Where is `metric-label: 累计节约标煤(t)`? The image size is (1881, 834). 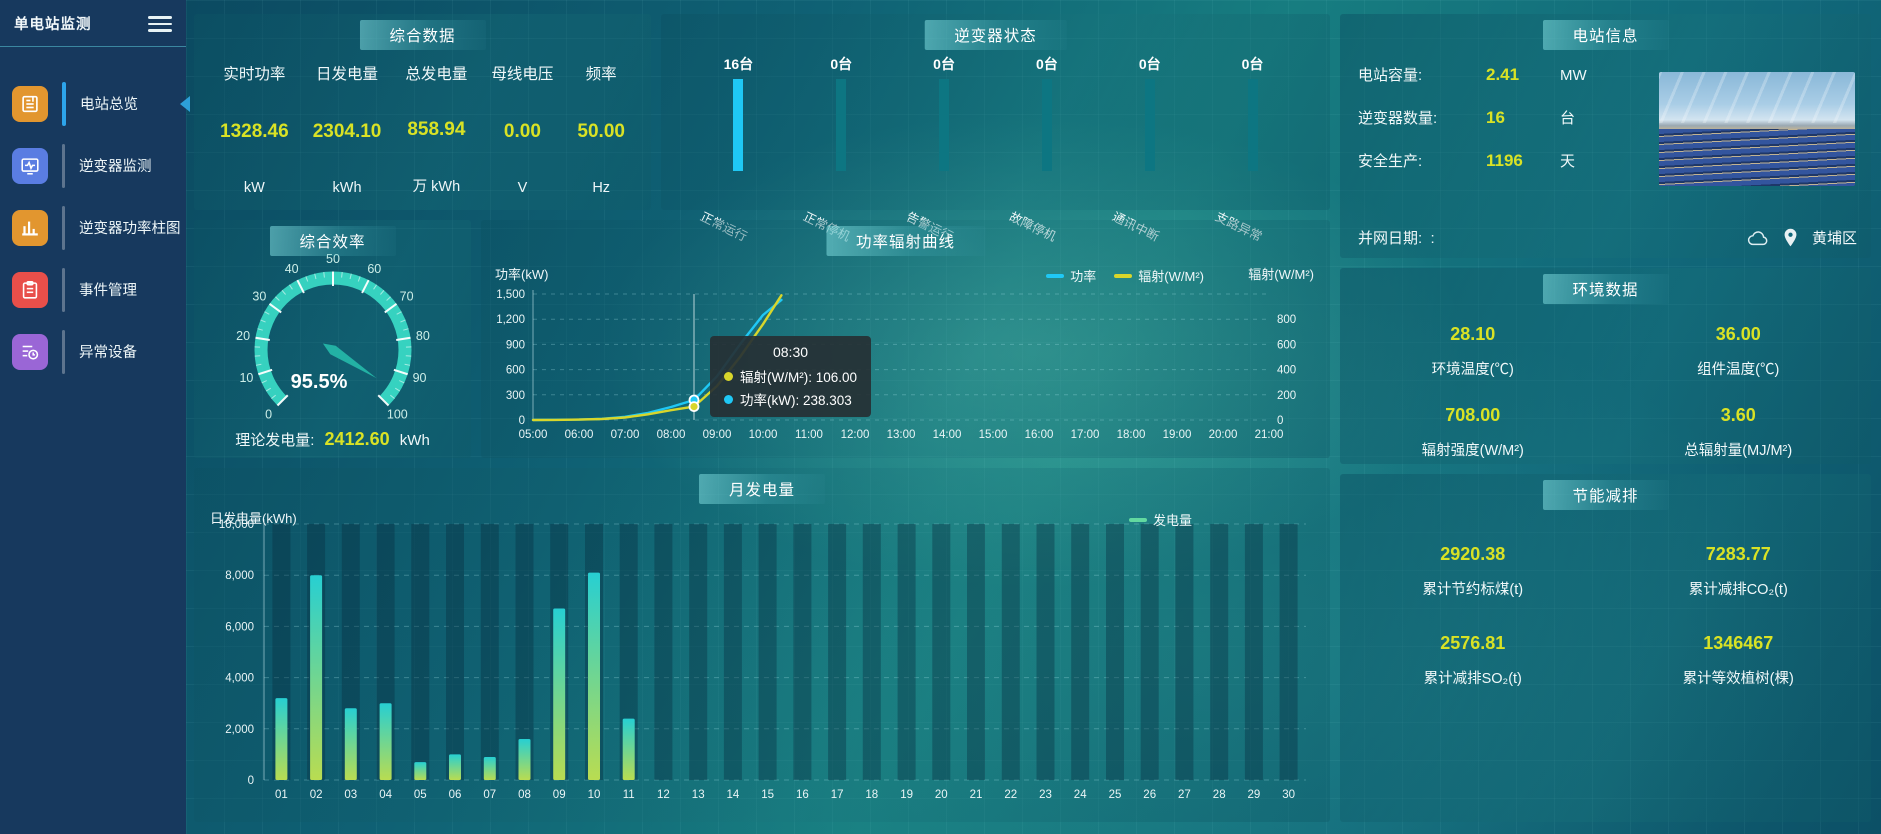
metric-label: 累计节约标煤(t) is located at coordinates (1473, 590).